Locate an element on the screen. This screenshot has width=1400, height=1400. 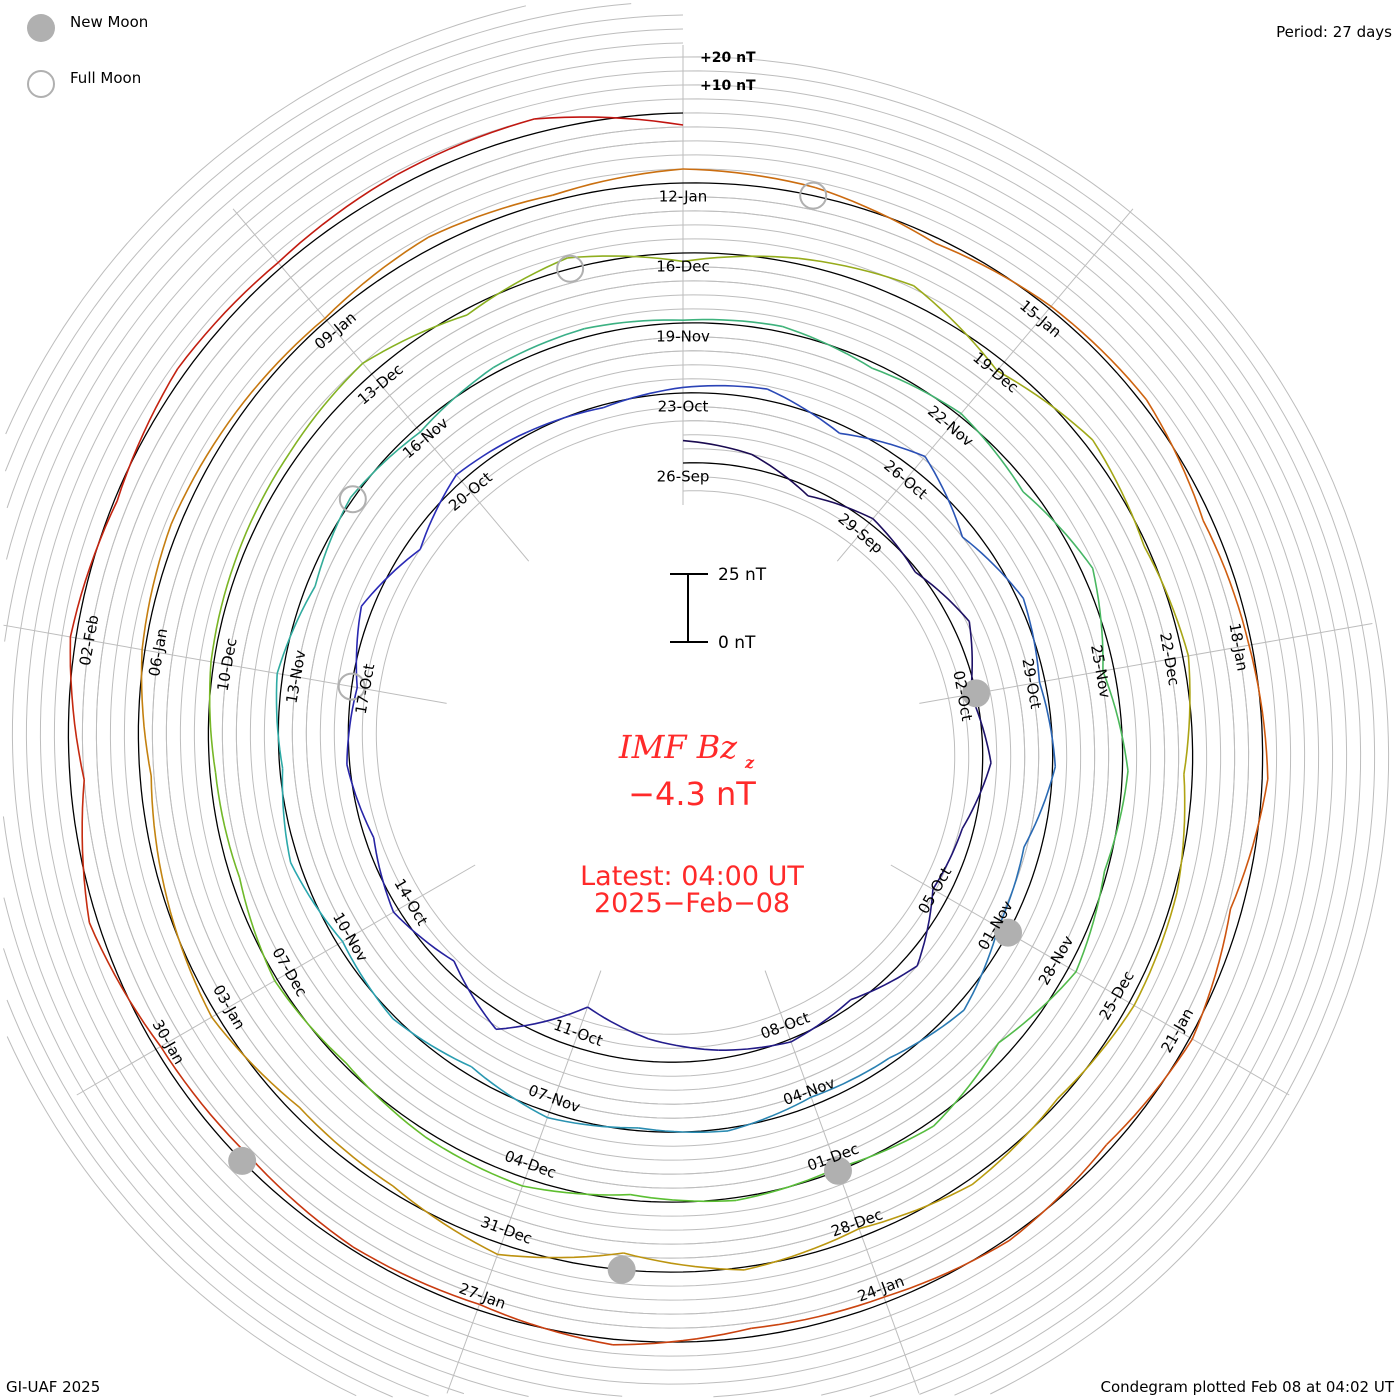
date-label: 10-Dec is located at coordinates (227, 665).